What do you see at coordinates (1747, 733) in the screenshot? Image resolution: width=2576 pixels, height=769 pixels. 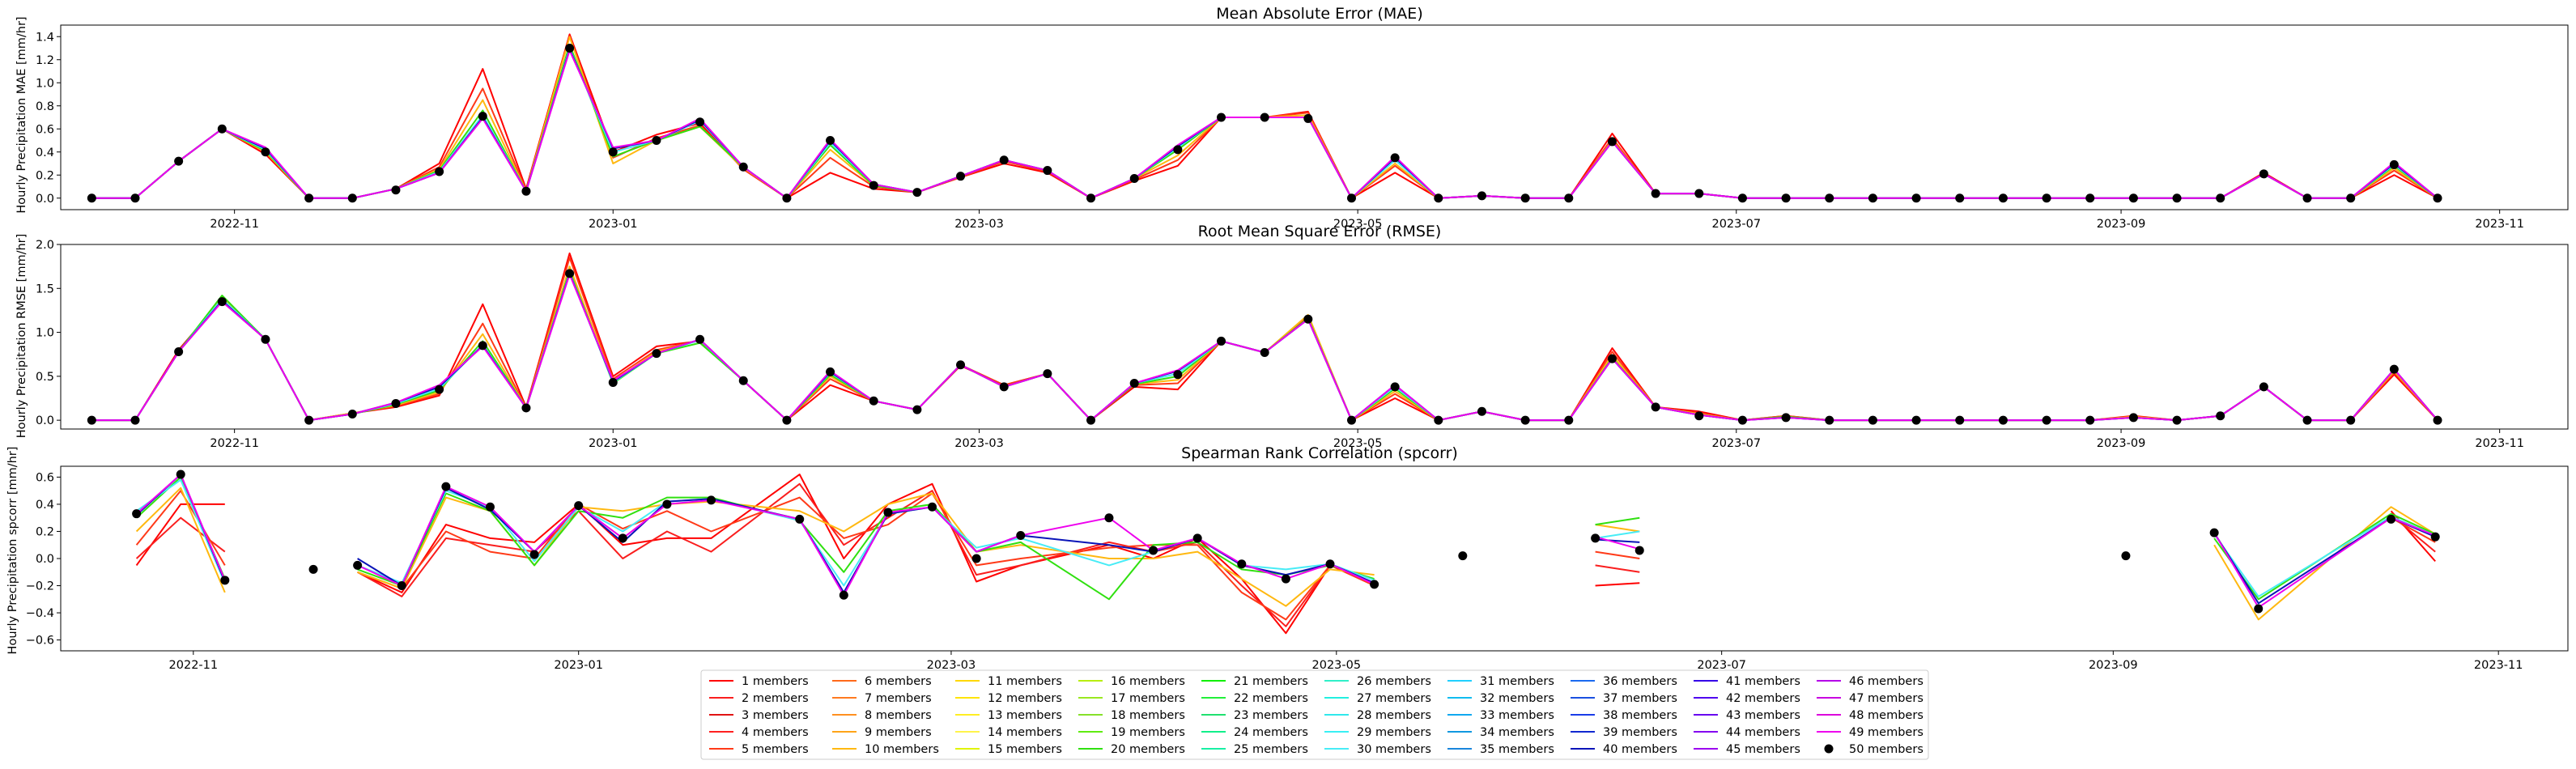 I see `legend-item: 44 members` at bounding box center [1747, 733].